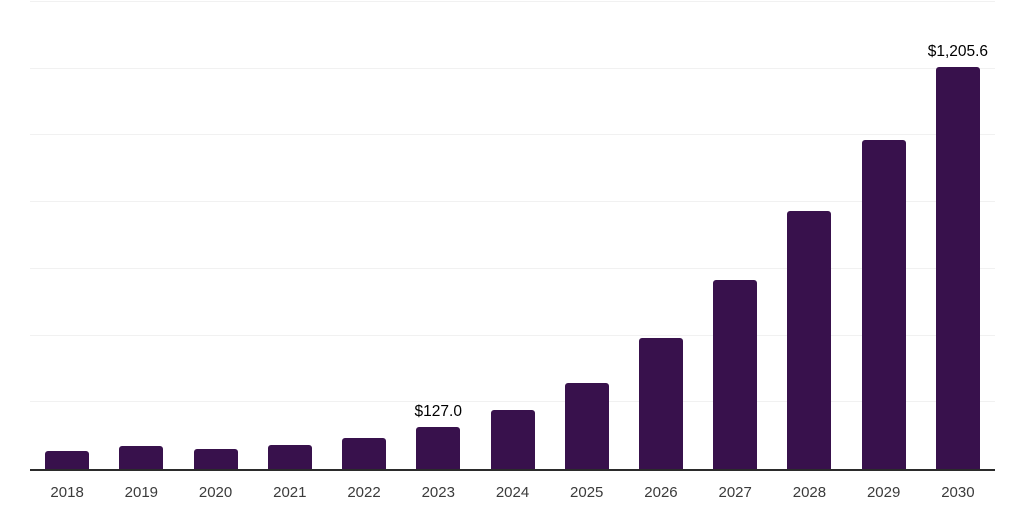  Describe the element at coordinates (67, 459) in the screenshot. I see `bar-2018` at that location.